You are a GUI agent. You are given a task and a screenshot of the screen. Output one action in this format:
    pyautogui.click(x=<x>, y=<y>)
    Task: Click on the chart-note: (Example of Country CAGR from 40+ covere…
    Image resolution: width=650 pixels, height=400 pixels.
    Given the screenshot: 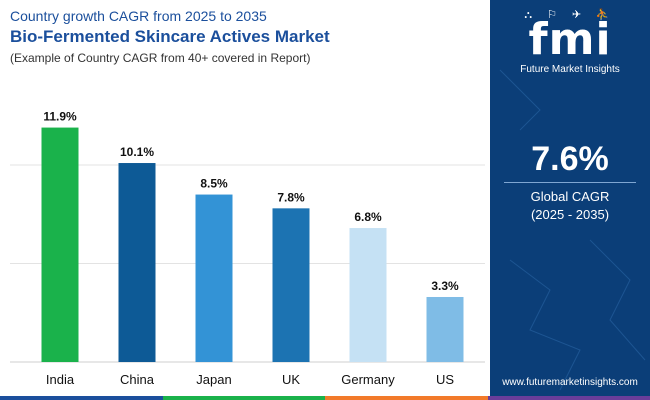 What is the action you would take?
    pyautogui.click(x=160, y=58)
    